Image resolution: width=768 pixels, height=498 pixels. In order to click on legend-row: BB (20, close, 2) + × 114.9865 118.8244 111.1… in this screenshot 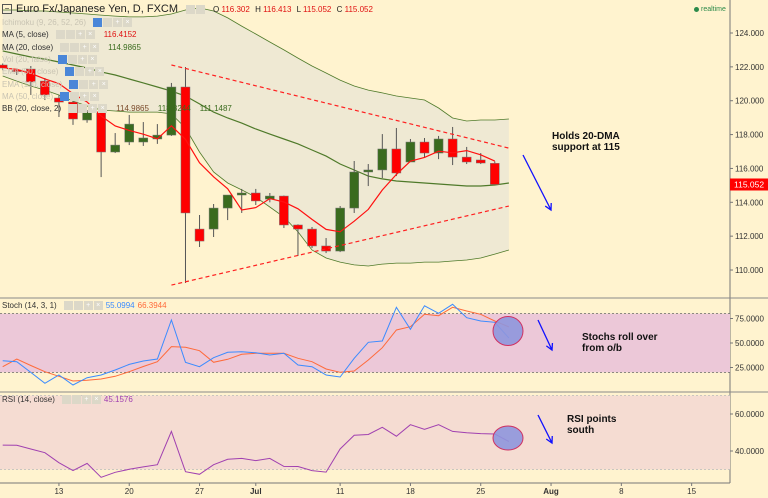, I will do `click(117, 108)`.